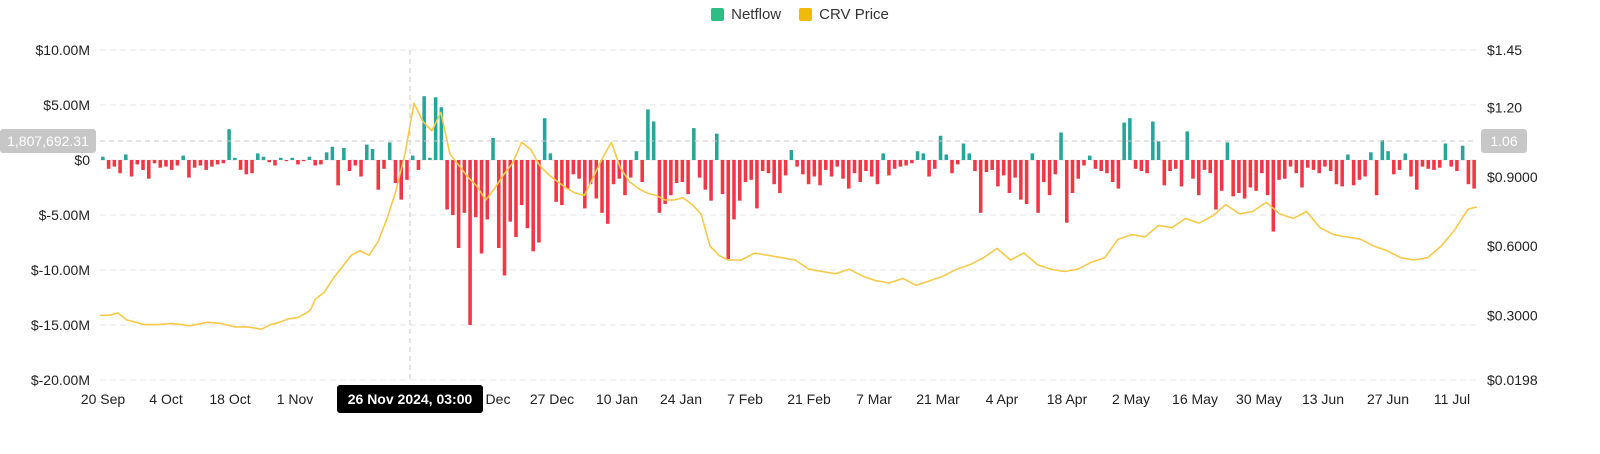 Image resolution: width=1600 pixels, height=454 pixels. I want to click on left-tick-label: $10.00M, so click(63, 50).